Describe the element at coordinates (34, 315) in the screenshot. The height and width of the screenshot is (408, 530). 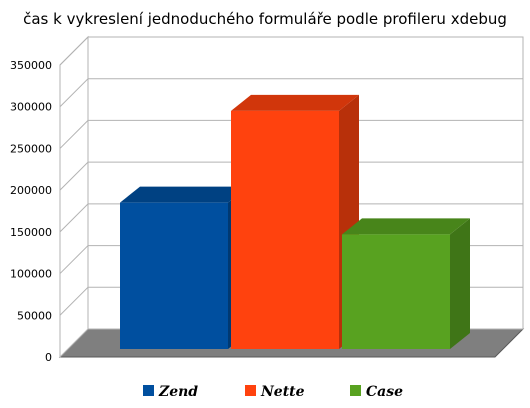
I see `y-tick-label: 50000` at that location.